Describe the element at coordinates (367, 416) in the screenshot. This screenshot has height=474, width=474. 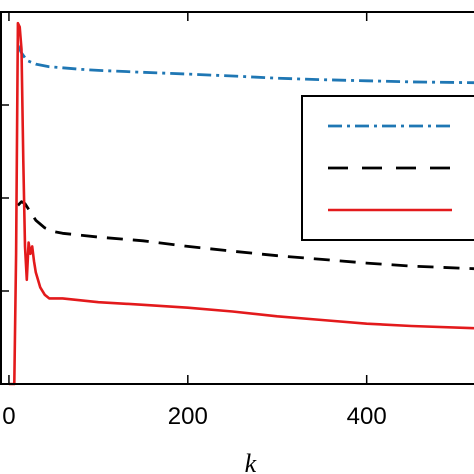
I see `x-tick-label: 400` at that location.